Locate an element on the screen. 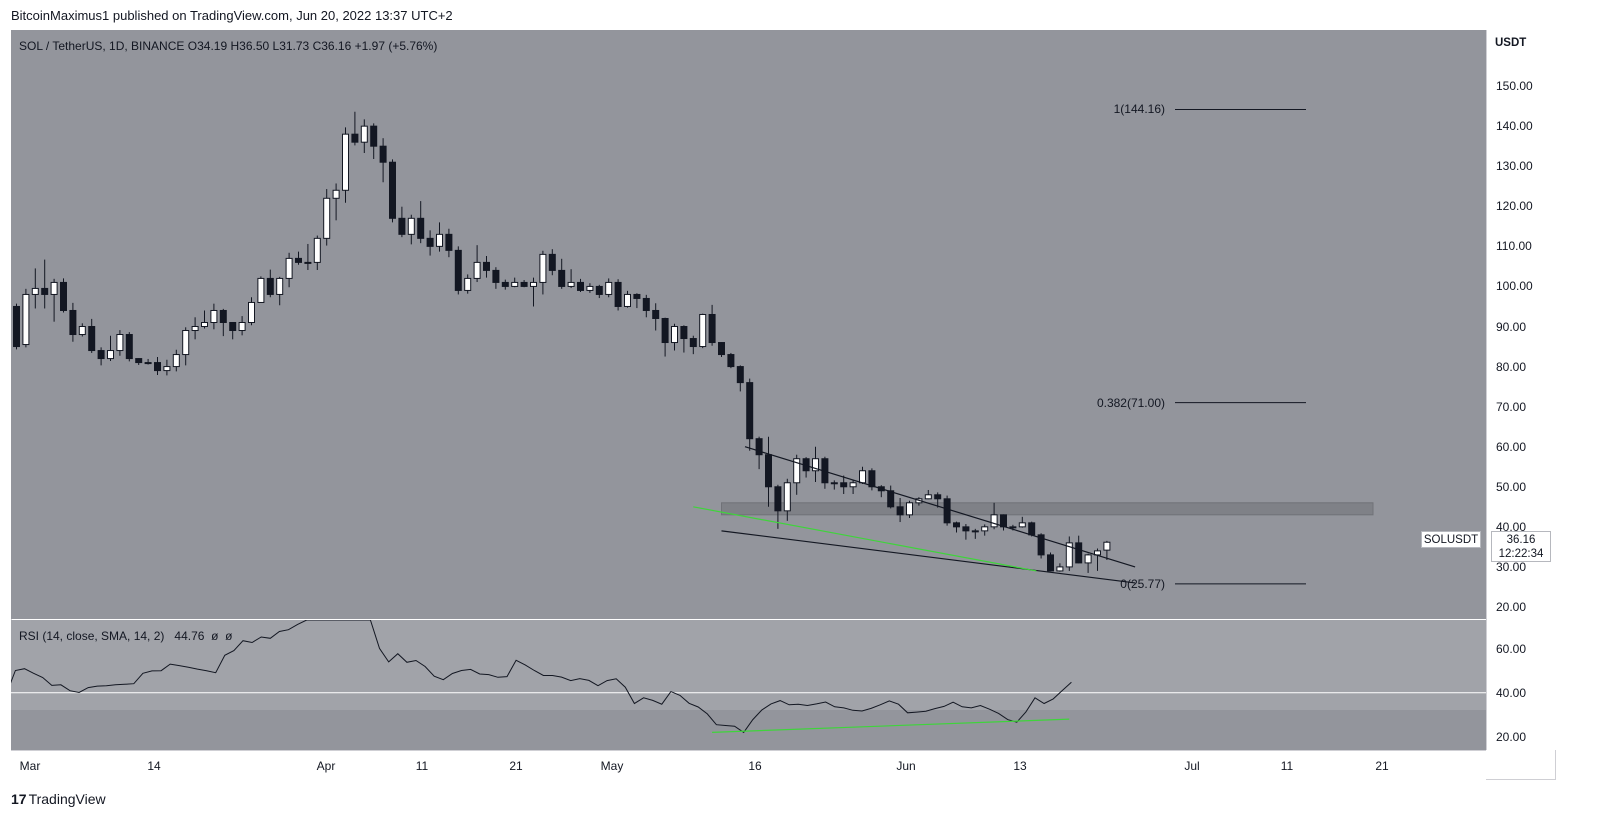 This screenshot has width=1603, height=836. symbol-title: SOL / TetherUS, 1D, BINANCE is located at coordinates (102, 46).